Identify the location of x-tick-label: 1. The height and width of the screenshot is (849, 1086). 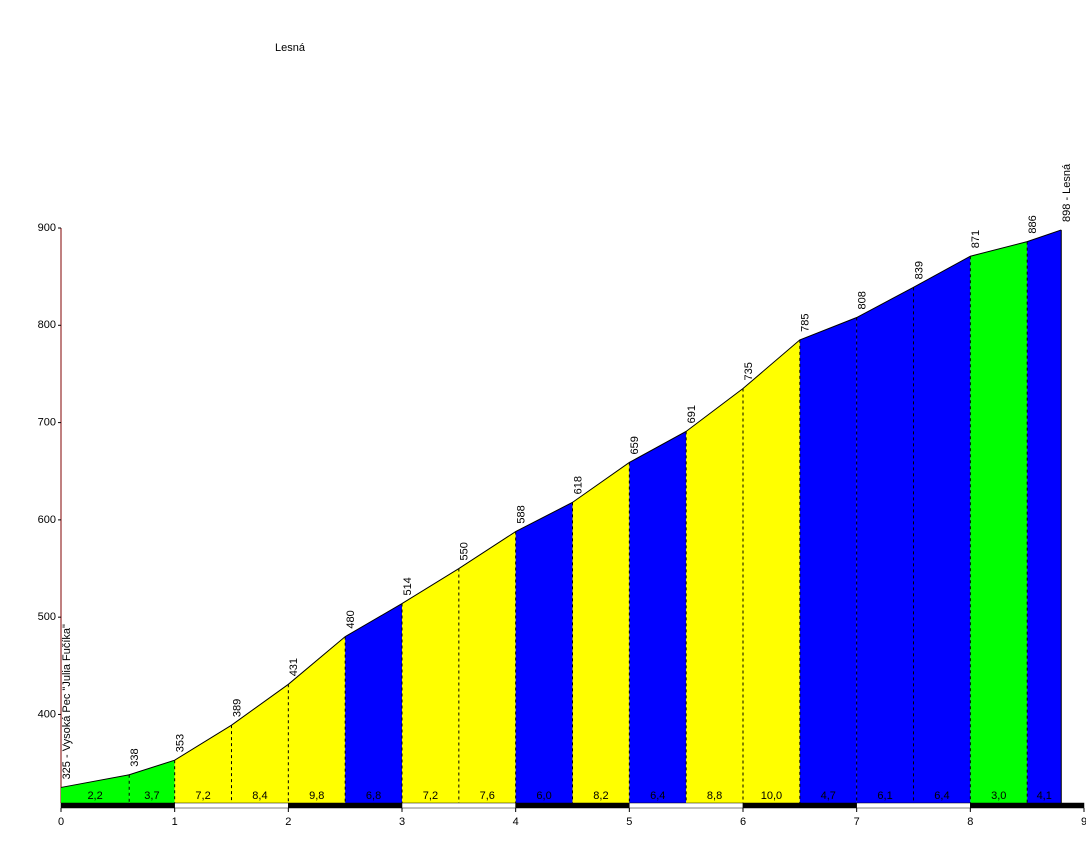
(175, 822).